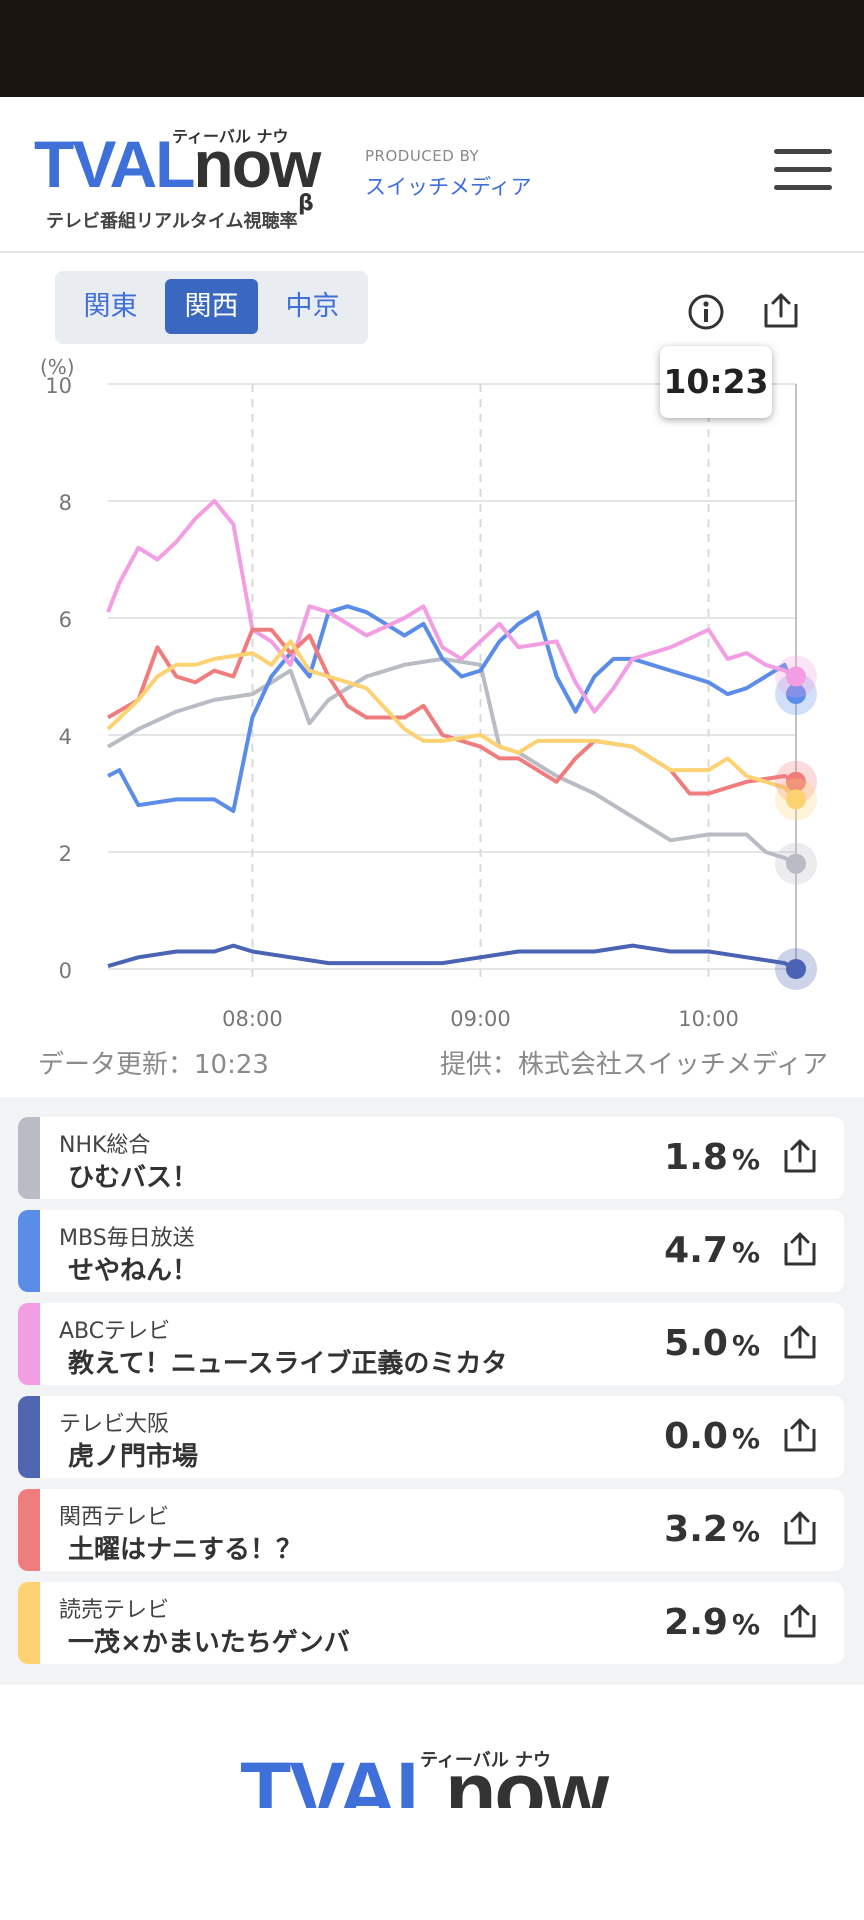 Image resolution: width=864 pixels, height=1920 pixels. I want to click on y-tick-label: 10, so click(58, 386).